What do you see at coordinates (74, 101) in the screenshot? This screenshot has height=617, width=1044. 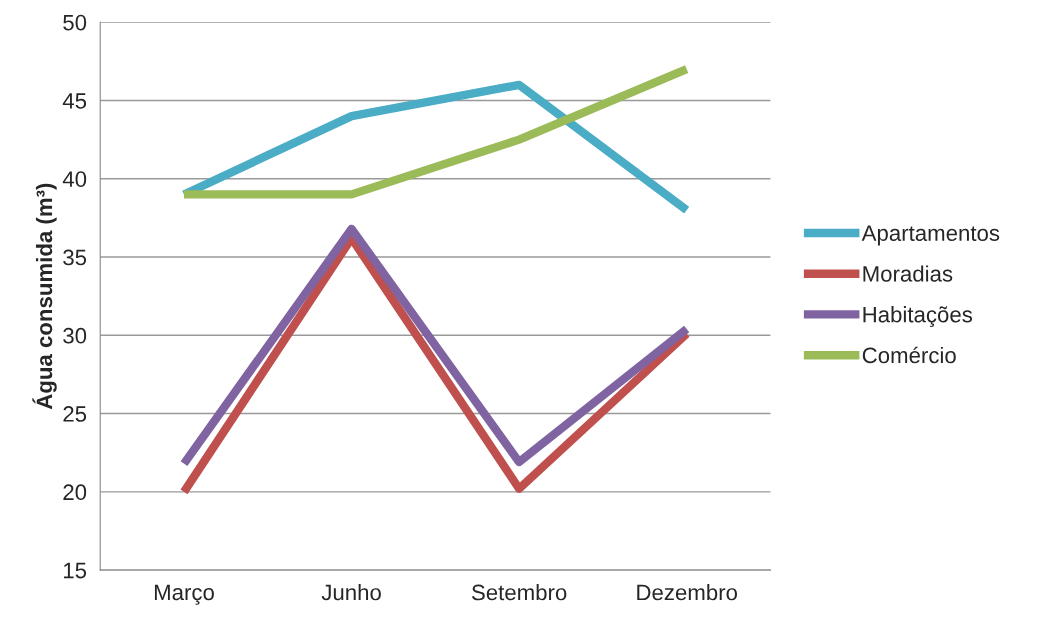 I see `y-tick-label: 45` at bounding box center [74, 101].